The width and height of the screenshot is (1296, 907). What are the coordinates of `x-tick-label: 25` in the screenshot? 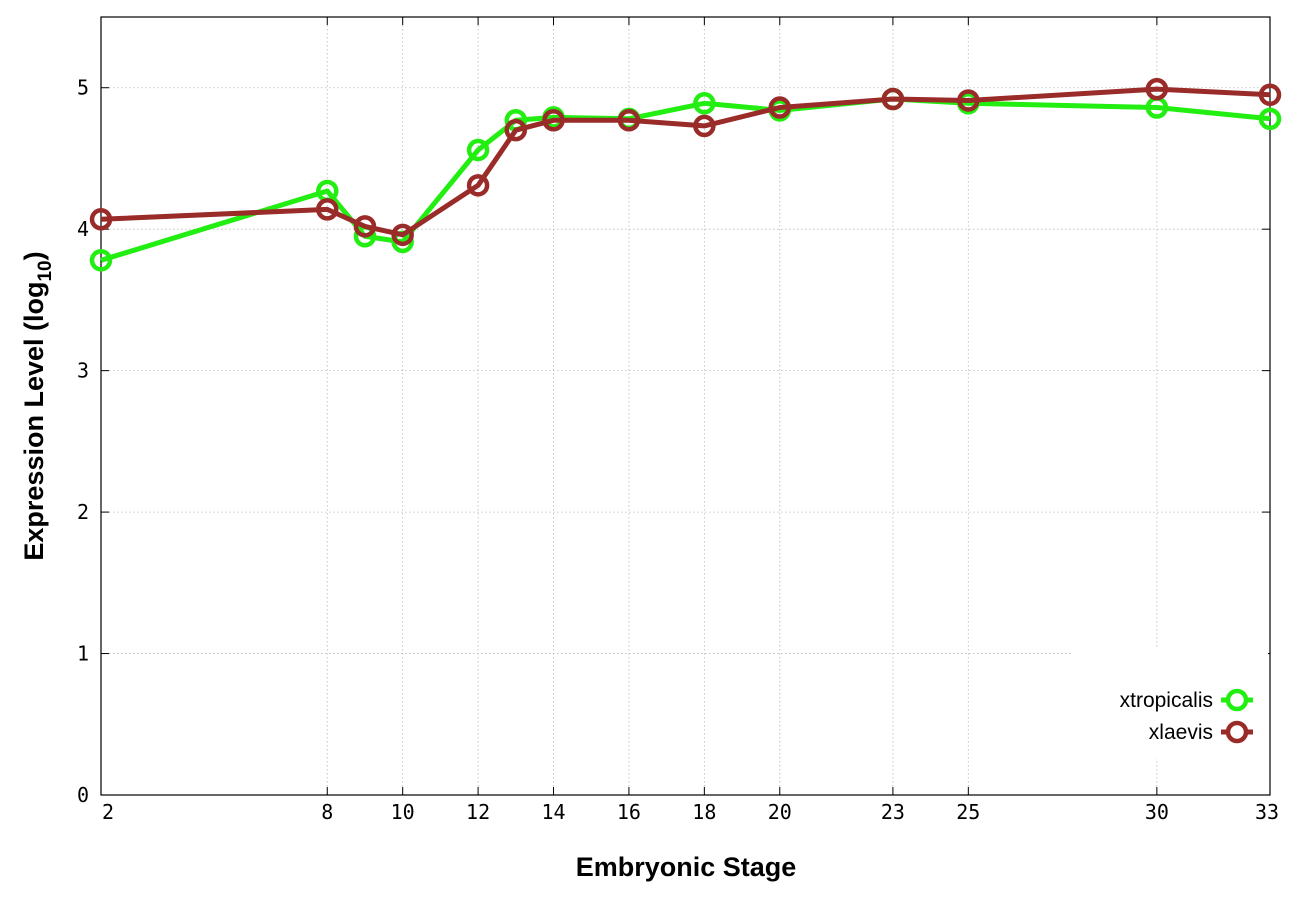 It's located at (968, 812).